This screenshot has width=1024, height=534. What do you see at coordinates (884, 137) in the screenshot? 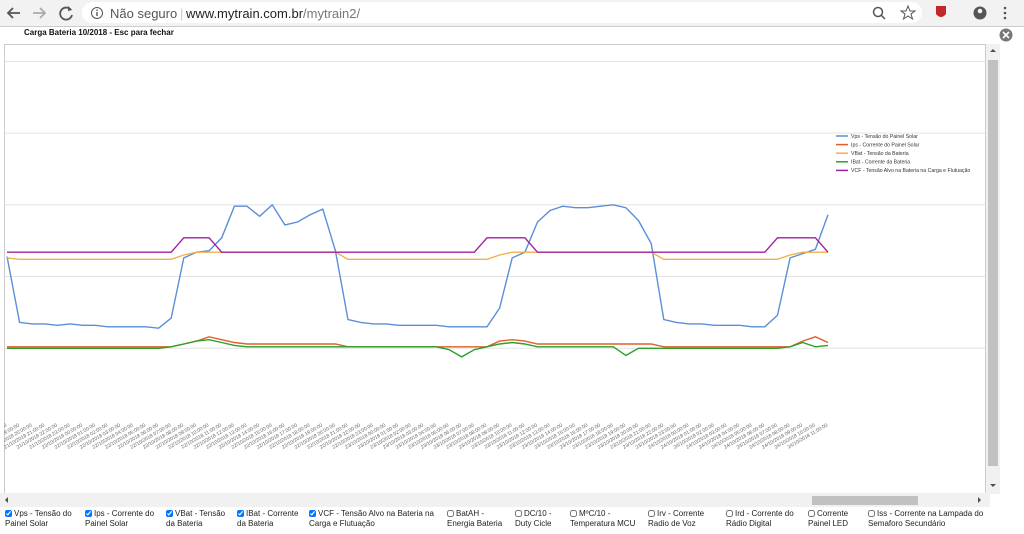
I see `legend-label: Vps - Tensão do Painel Solar` at bounding box center [884, 137].